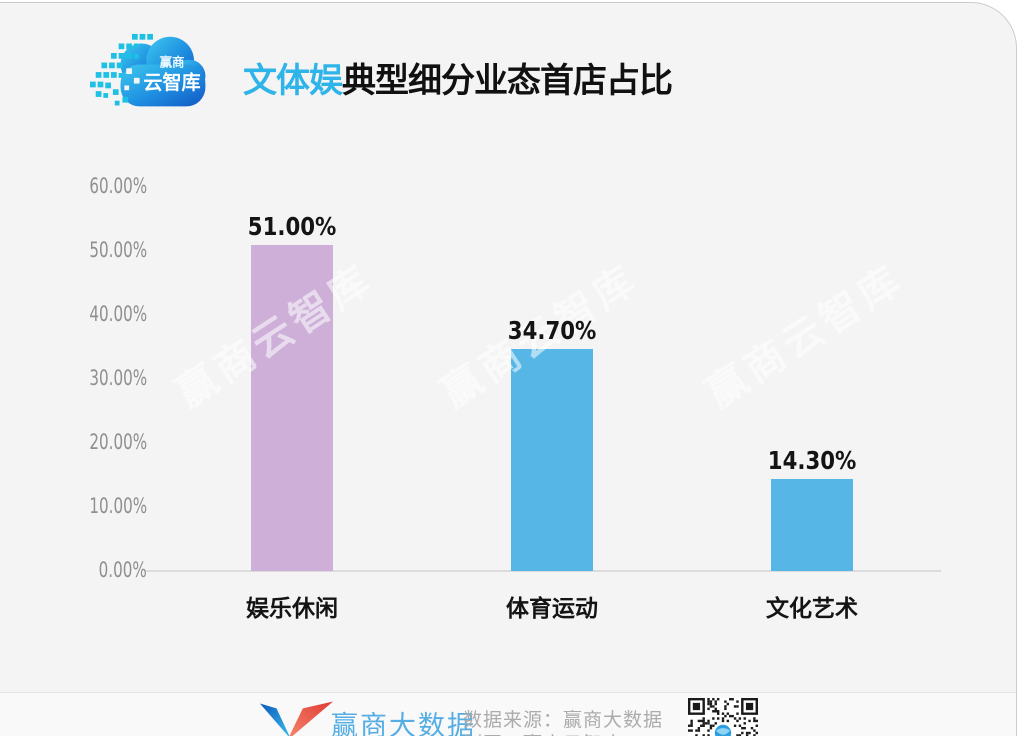 The height and width of the screenshot is (736, 1021). Describe the element at coordinates (118, 314) in the screenshot. I see `y-axis-tick-label: 40.00%` at that location.